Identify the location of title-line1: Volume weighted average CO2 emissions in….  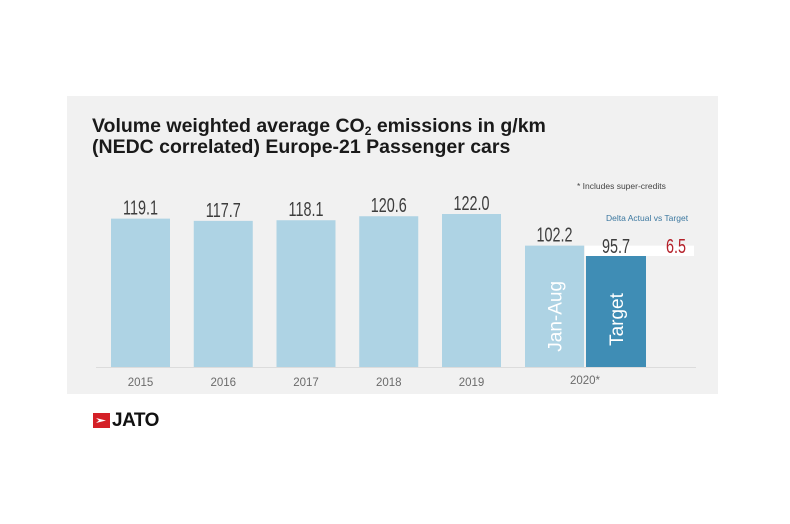
(319, 126).